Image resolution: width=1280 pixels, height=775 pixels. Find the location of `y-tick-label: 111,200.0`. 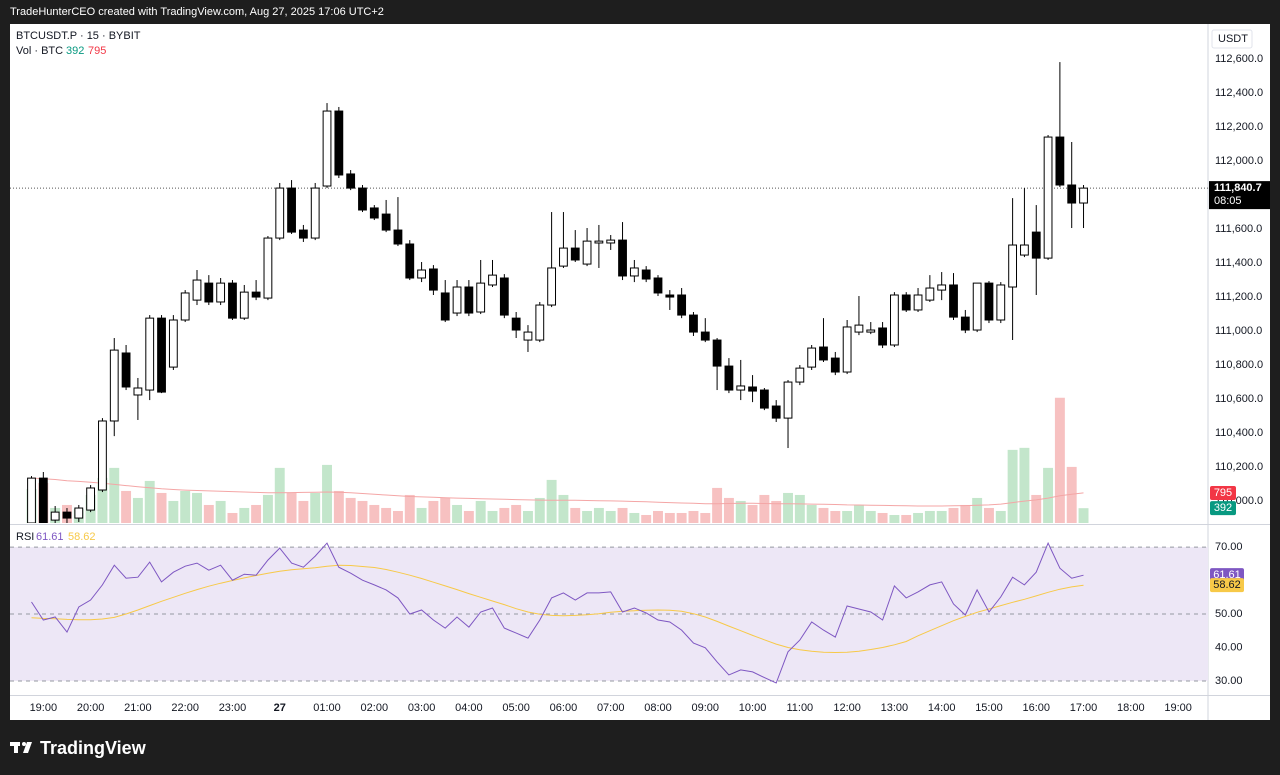

y-tick-label: 111,200.0 is located at coordinates (1238, 297).